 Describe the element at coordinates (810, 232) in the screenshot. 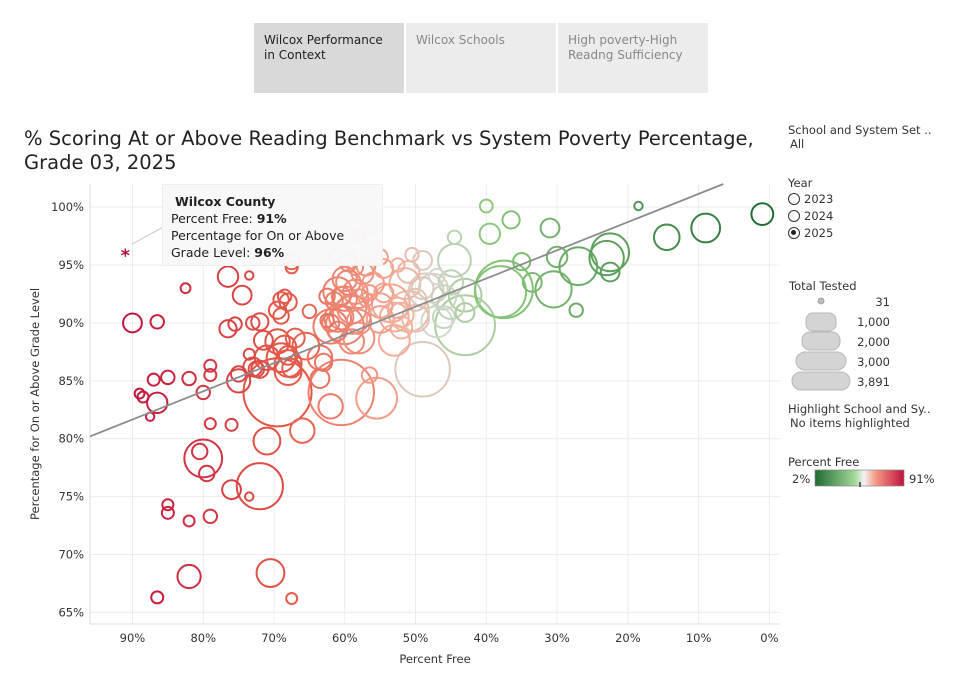

I see `year-radio-2025: 2025` at that location.